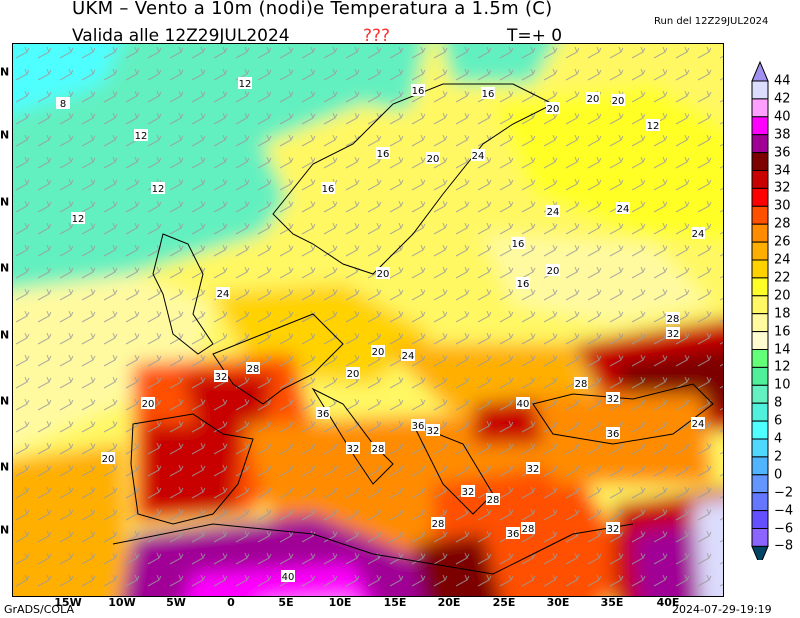 The width and height of the screenshot is (800, 618). What do you see at coordinates (711, 21) in the screenshot?
I see `run-label: Run del 12Z29JUL2024` at bounding box center [711, 21].